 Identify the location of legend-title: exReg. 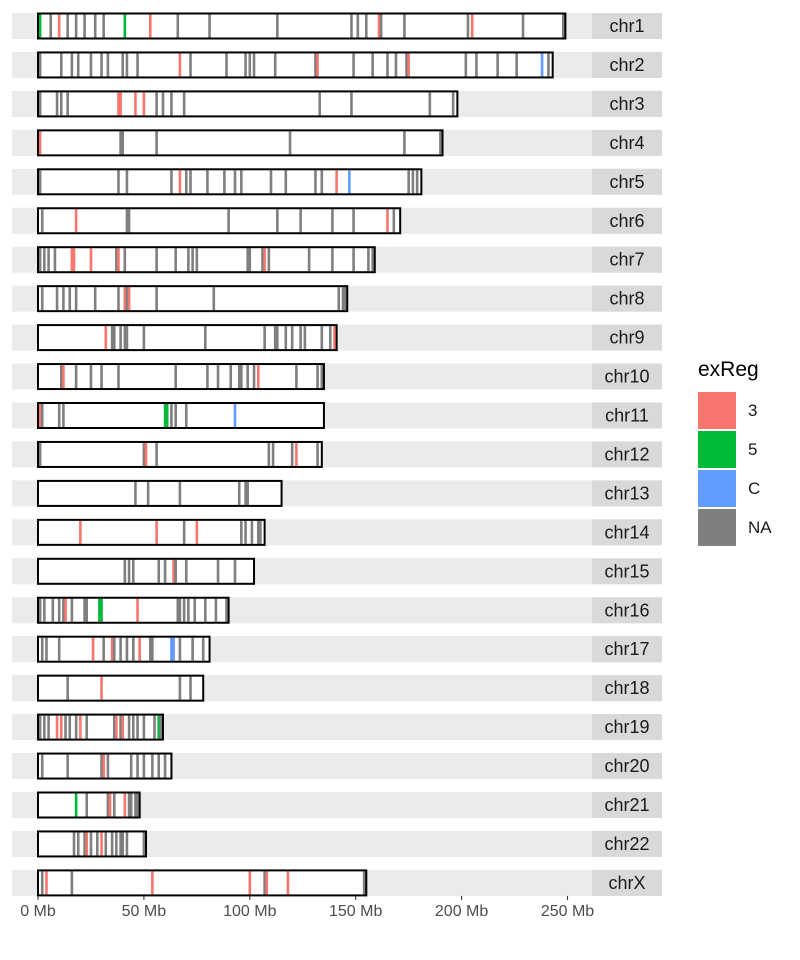
(728, 369).